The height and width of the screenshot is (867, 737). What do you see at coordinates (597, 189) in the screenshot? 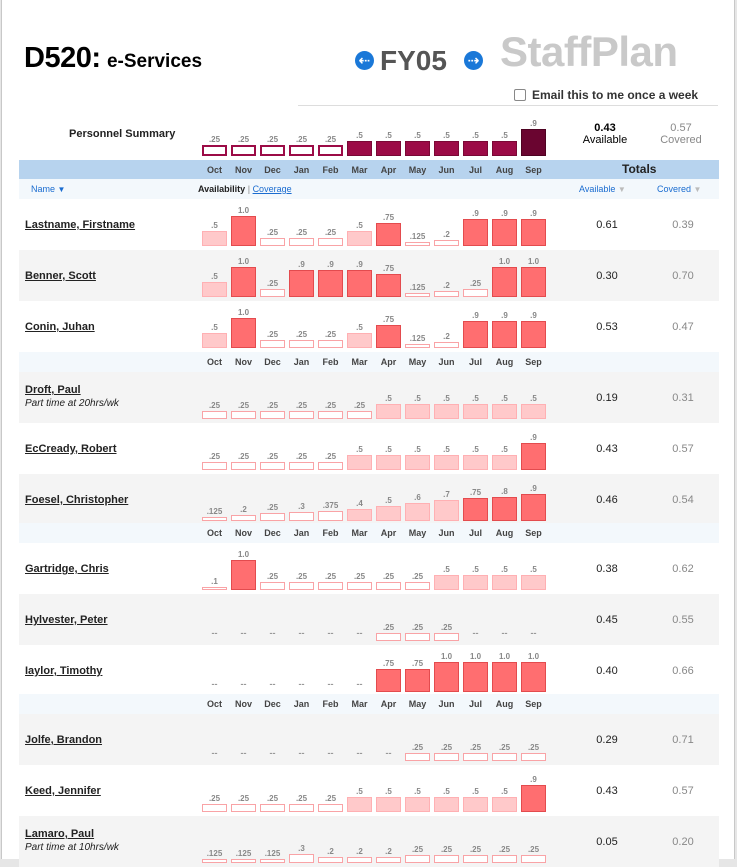
I see `available-column-link: Available` at bounding box center [597, 189].